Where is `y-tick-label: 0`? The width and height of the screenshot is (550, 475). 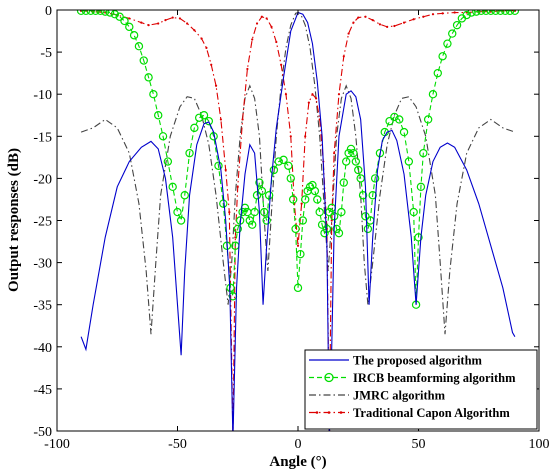 y-tick-label: 0 is located at coordinates (48, 11).